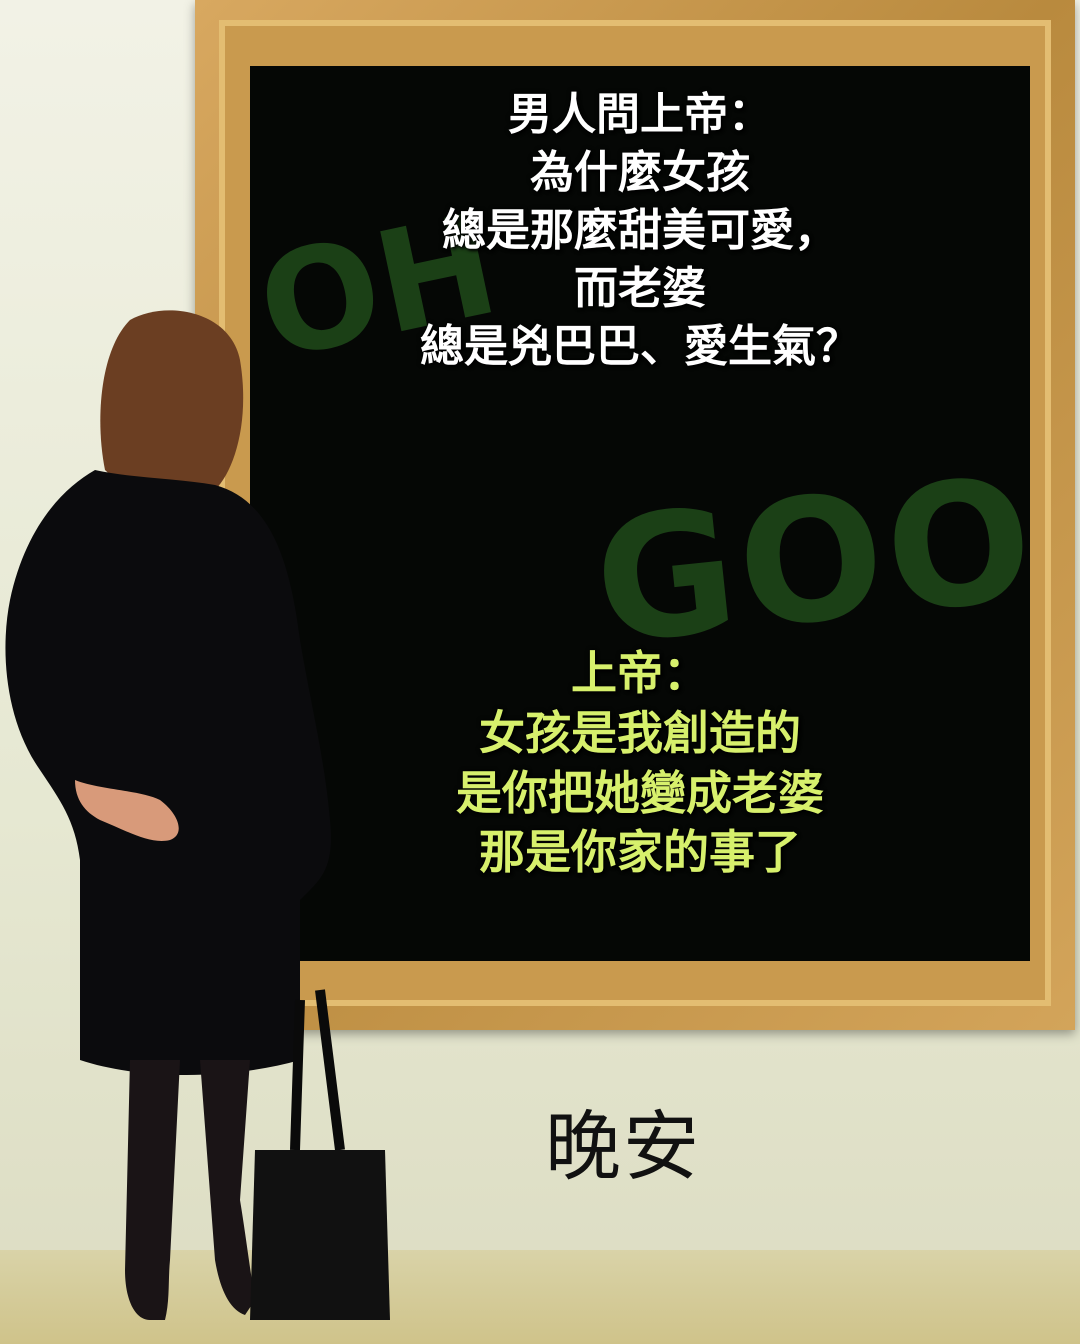 Image resolution: width=1080 pixels, height=1344 pixels. What do you see at coordinates (168, 772) in the screenshot?
I see `woman-coat` at bounding box center [168, 772].